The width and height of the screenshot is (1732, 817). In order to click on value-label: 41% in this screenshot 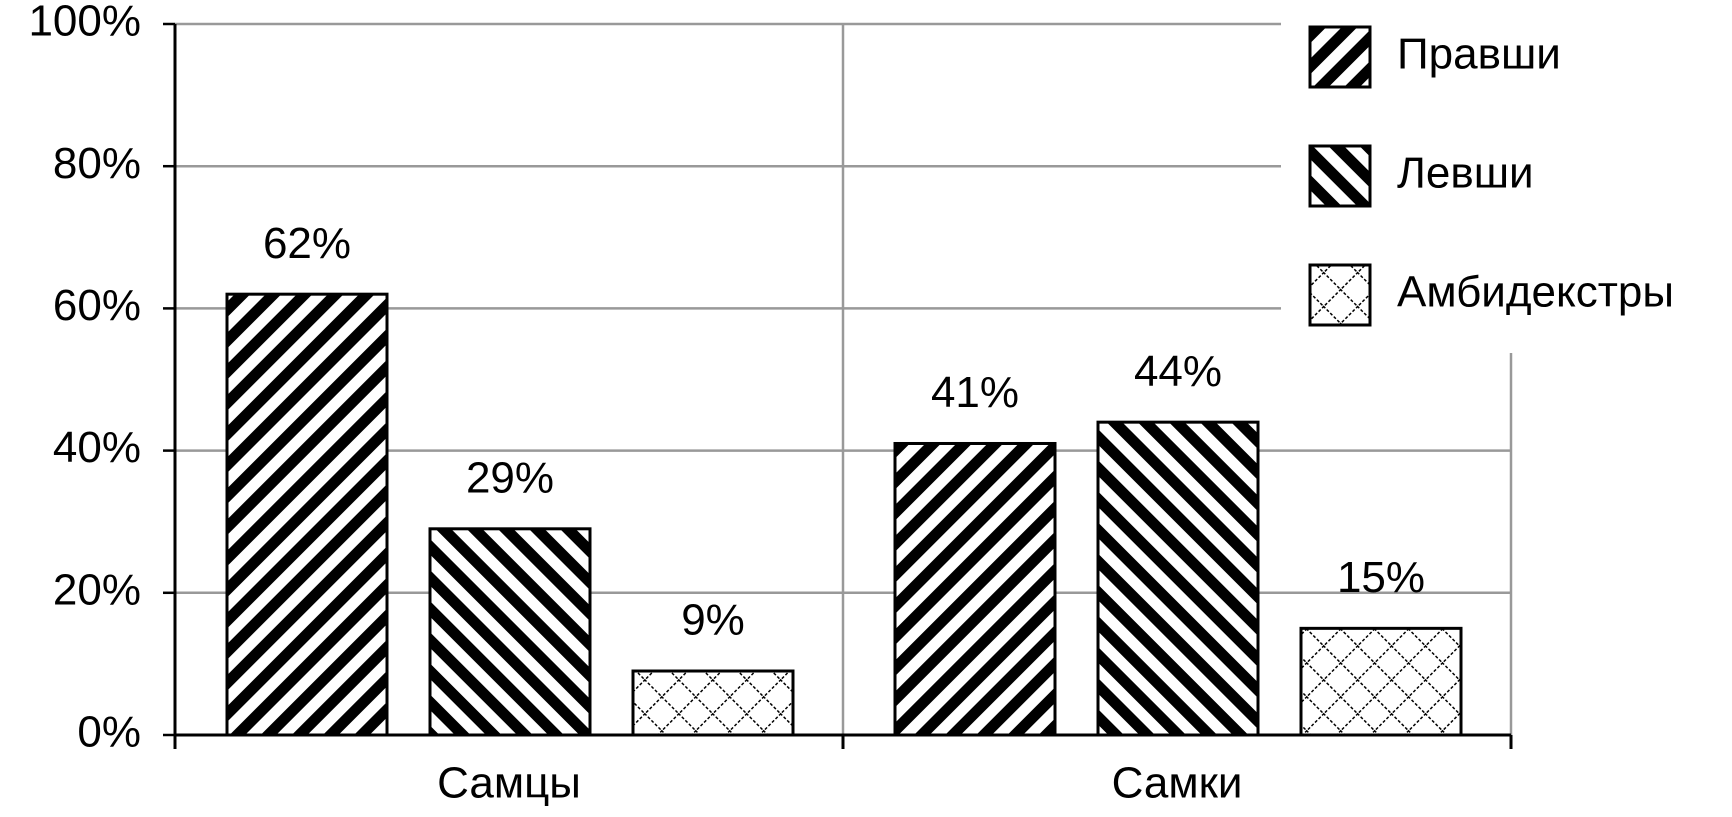, I will do `click(975, 392)`.